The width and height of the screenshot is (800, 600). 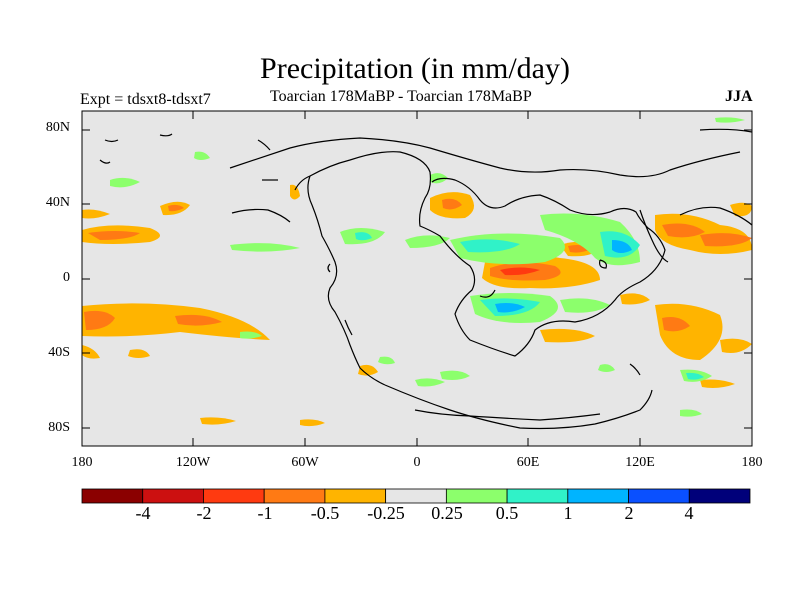 What do you see at coordinates (143, 513) in the screenshot?
I see `colorbar-label: -4` at bounding box center [143, 513].